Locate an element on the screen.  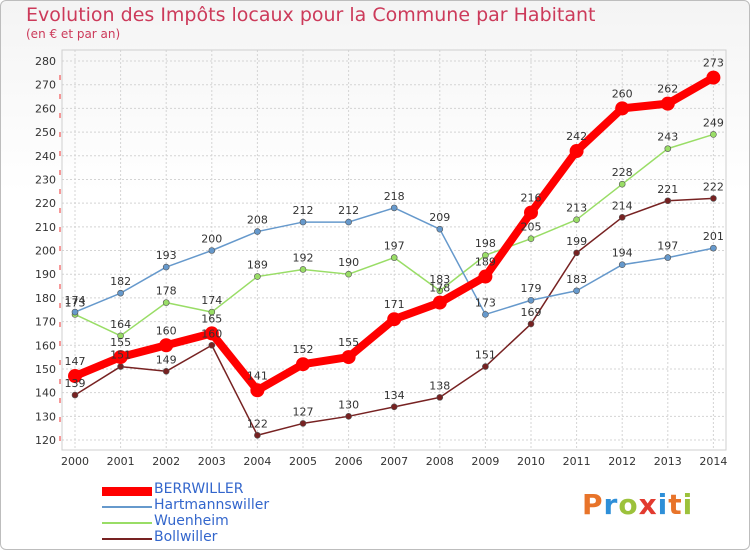
data-label-wuenheim: 197 is located at coordinates (394, 246).